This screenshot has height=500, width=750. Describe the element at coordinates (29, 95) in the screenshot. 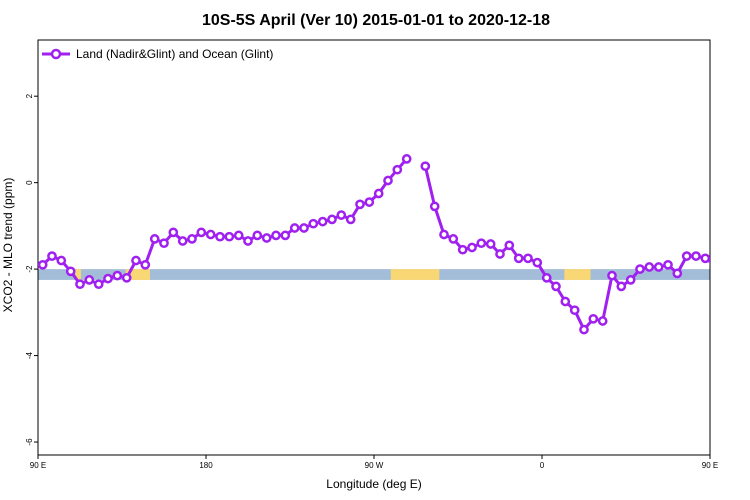

I see `y-tick-label: 2` at that location.